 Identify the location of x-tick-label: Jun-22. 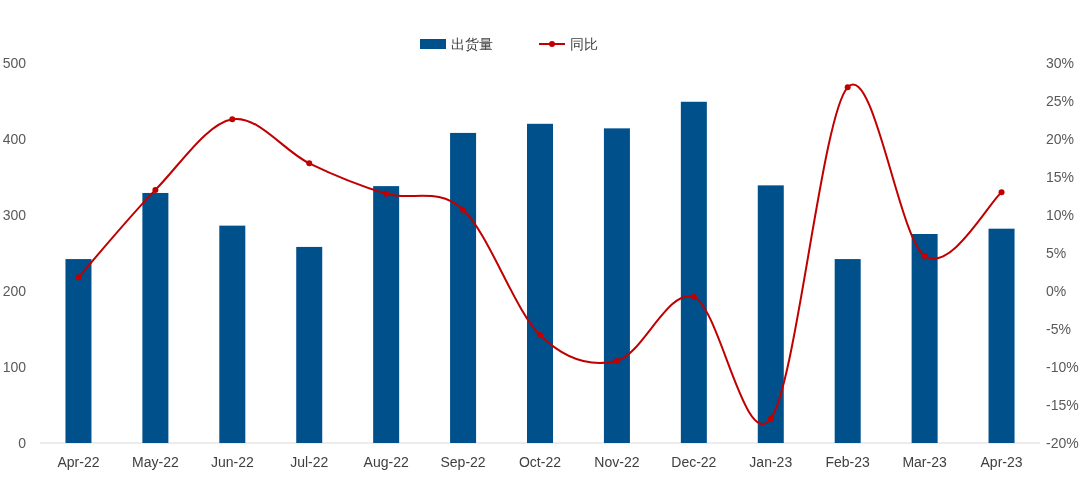
(232, 462).